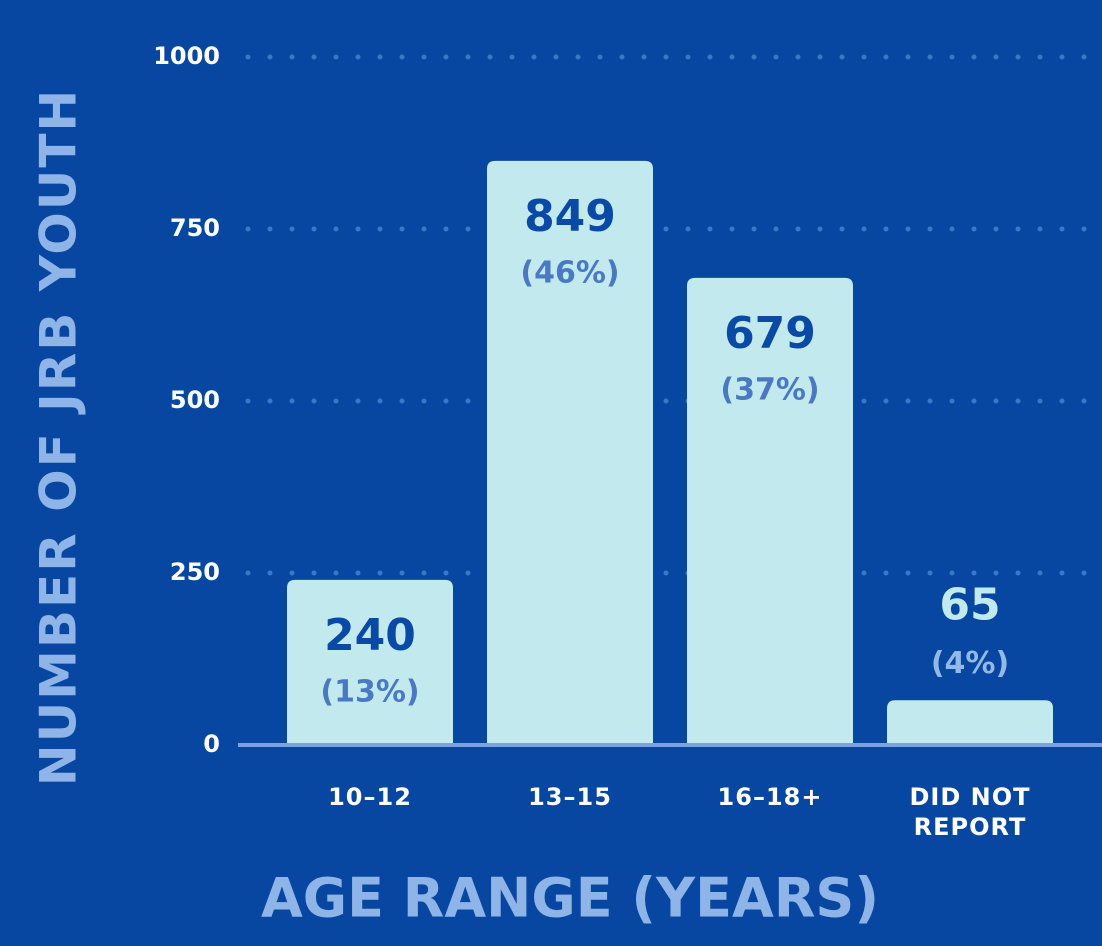 The image size is (1102, 946). I want to click on value-label: 65, so click(969, 604).